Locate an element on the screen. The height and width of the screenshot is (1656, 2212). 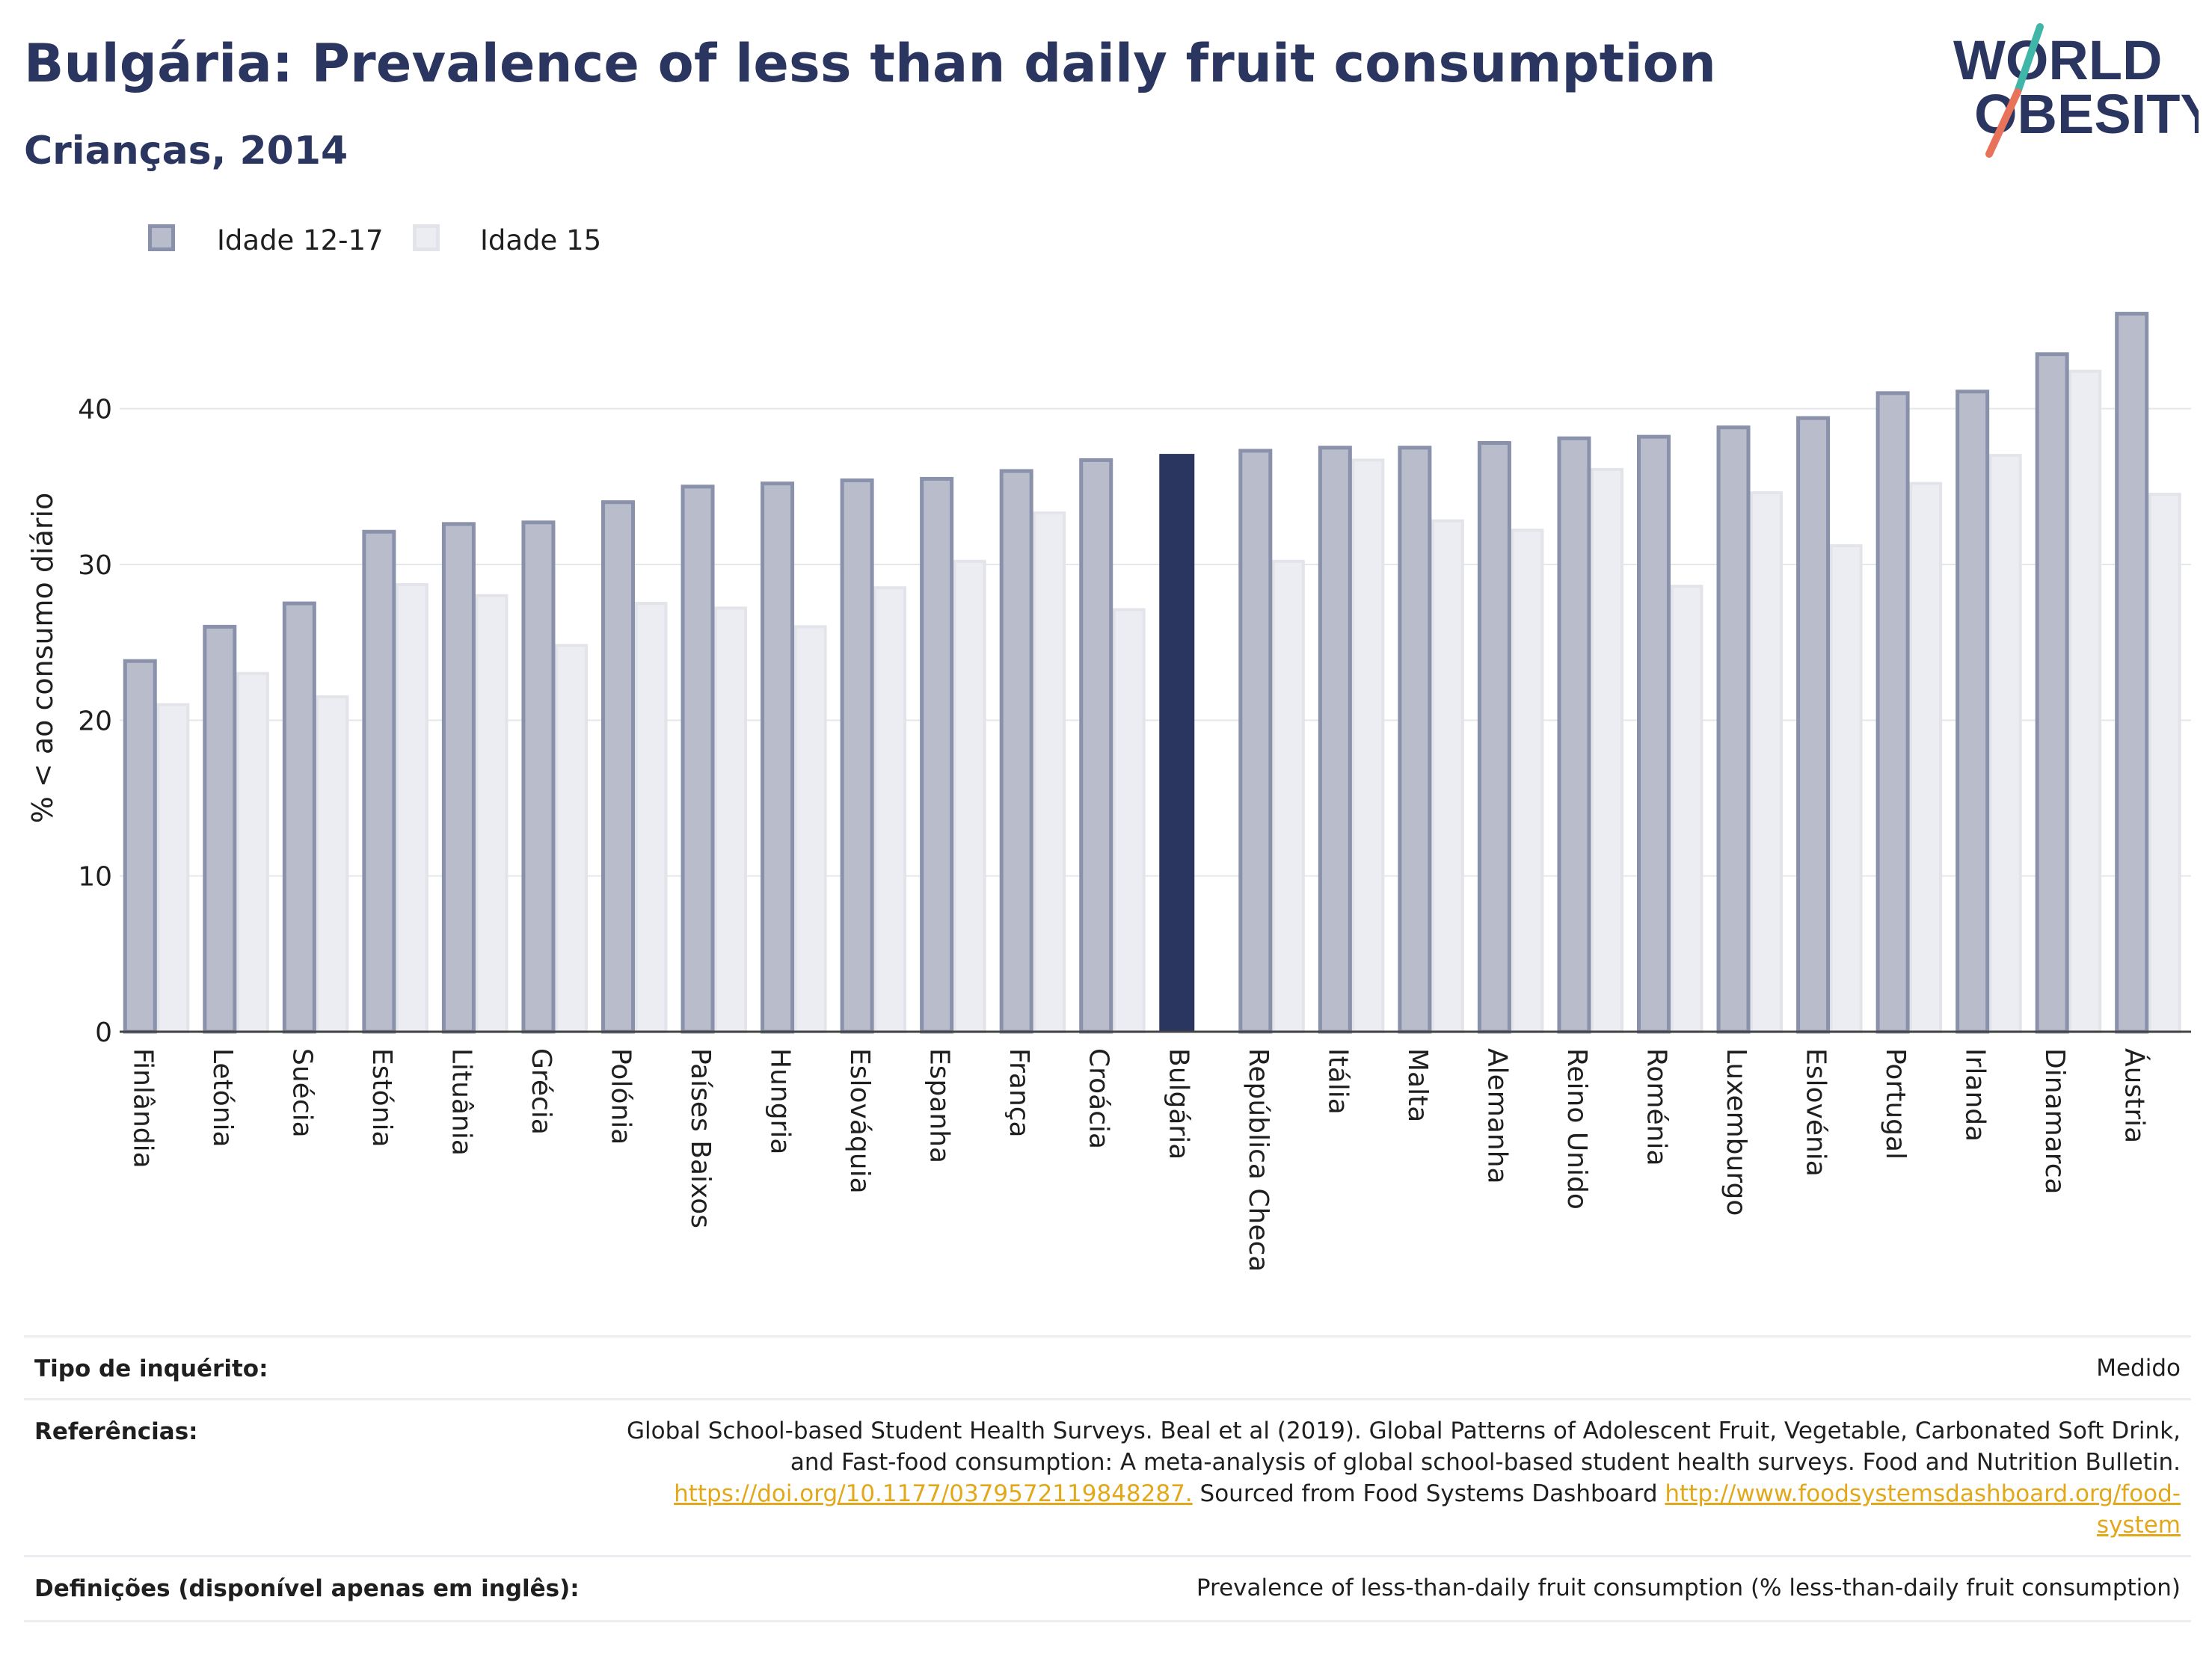
survey-type-value: Medido is located at coordinates (2138, 1368).